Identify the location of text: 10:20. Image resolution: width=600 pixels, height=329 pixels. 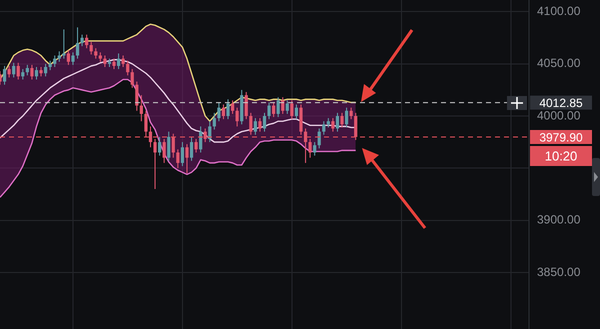
(561, 156).